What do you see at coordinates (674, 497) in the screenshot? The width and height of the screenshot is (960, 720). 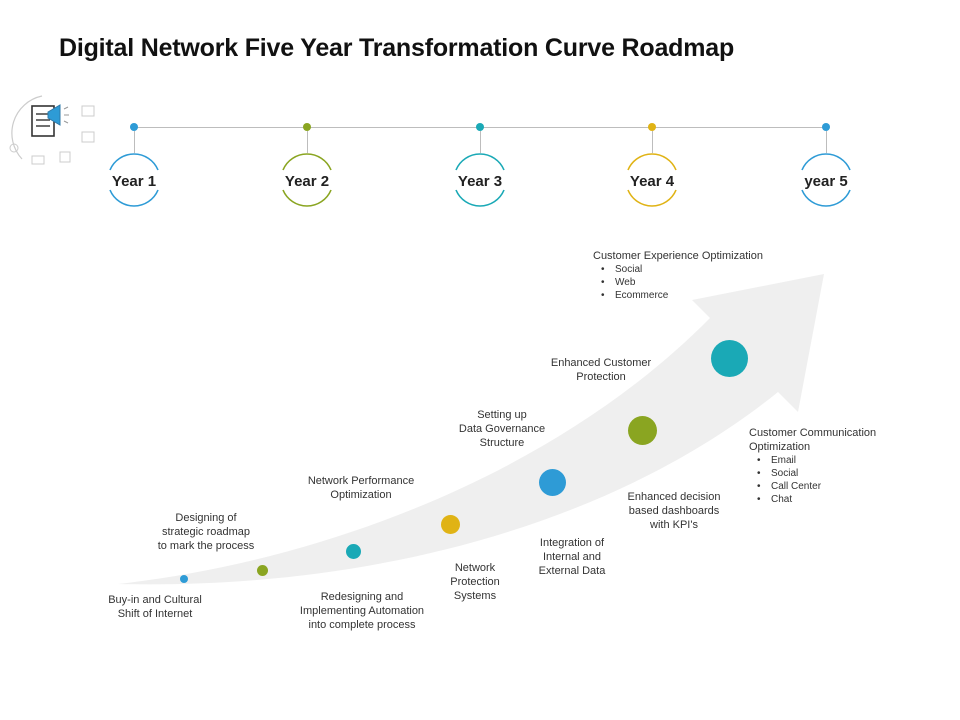 I see `label-line: Enhanced decision` at bounding box center [674, 497].